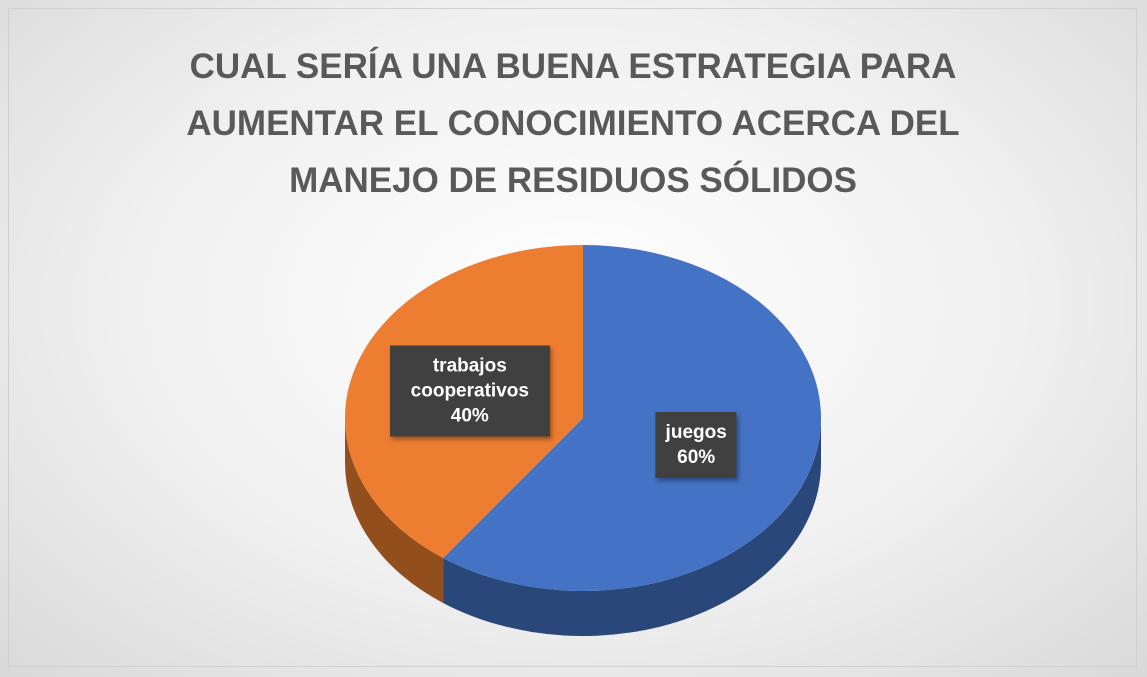  What do you see at coordinates (696, 444) in the screenshot?
I see `data-label: juegos 60%` at bounding box center [696, 444].